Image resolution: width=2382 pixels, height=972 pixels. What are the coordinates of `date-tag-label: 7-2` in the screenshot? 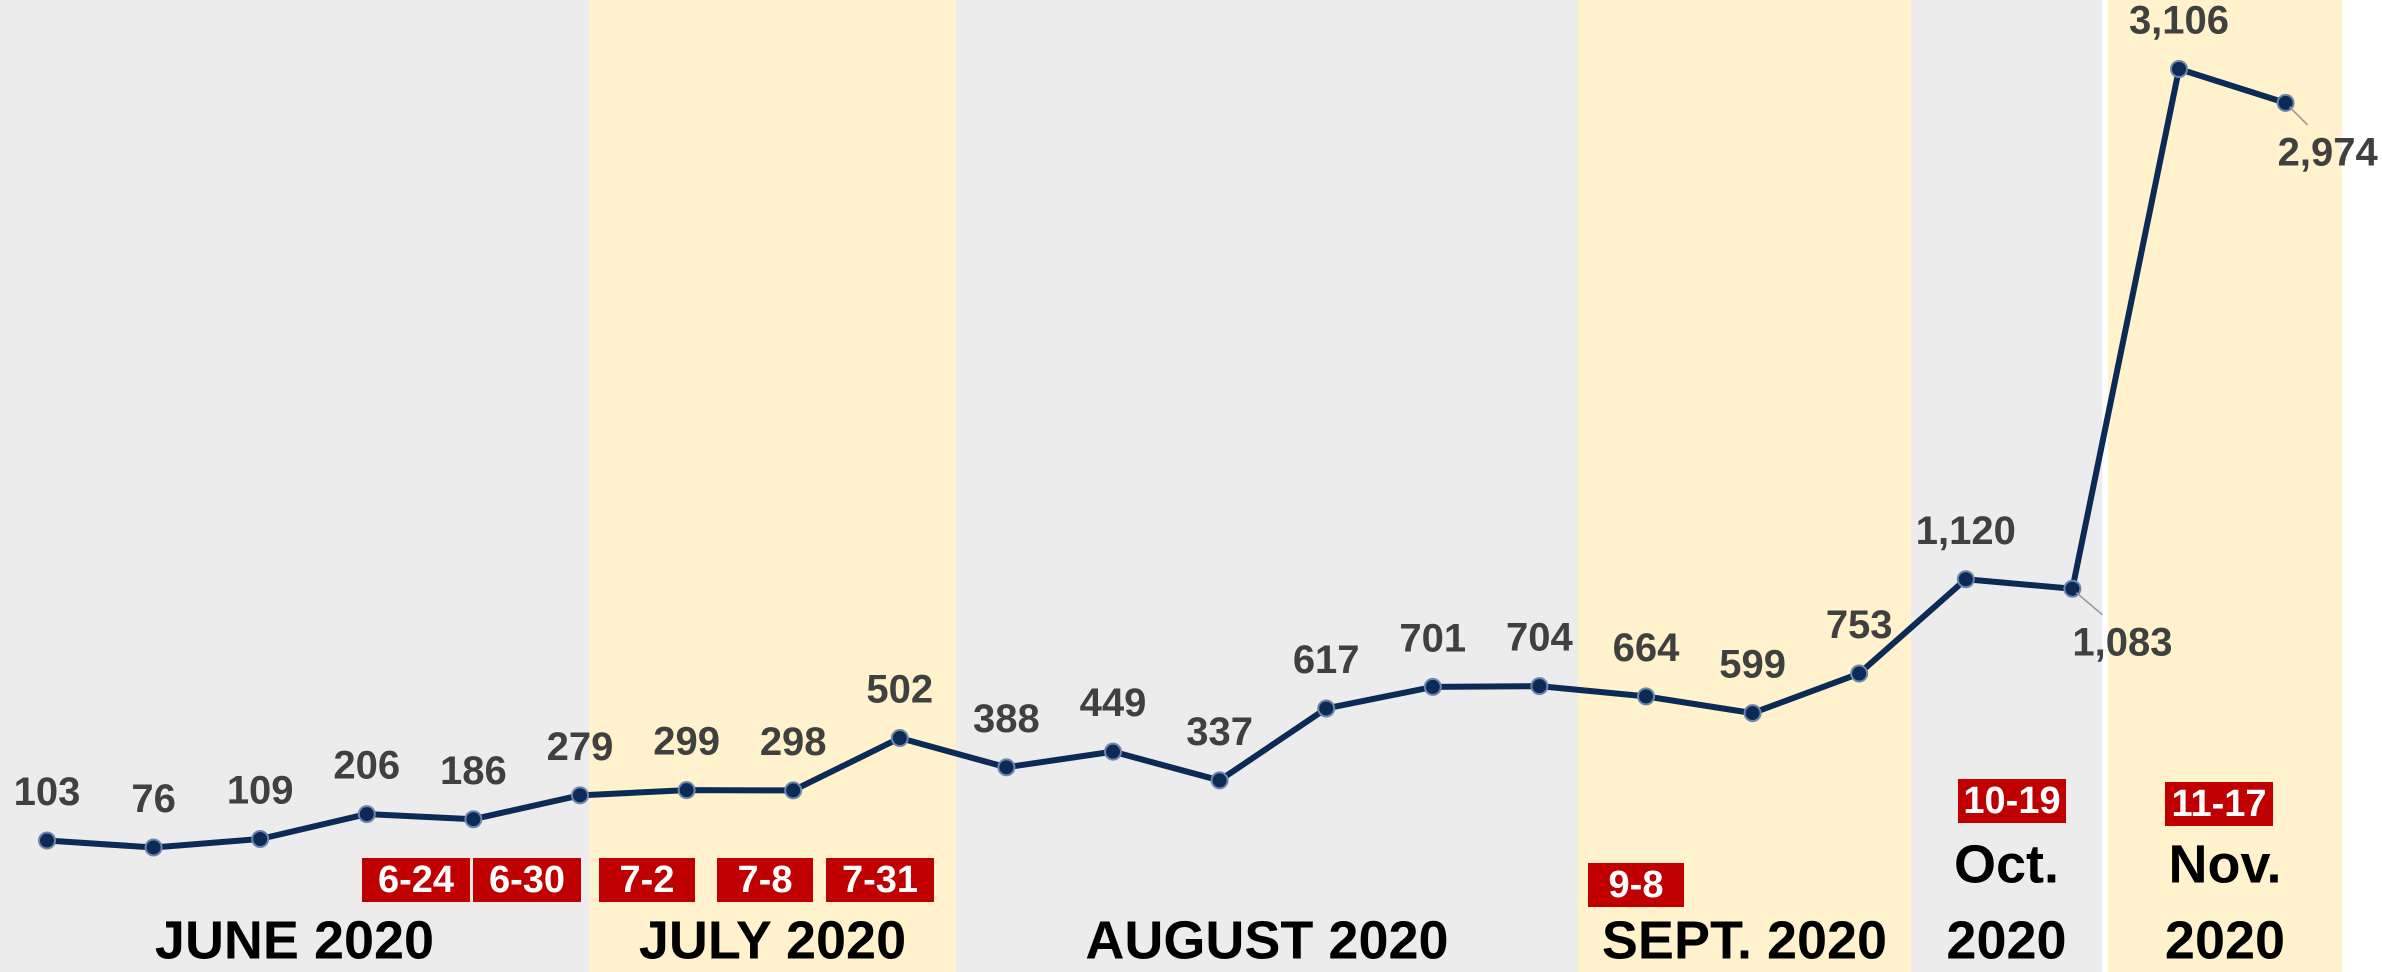 It's located at (647, 880).